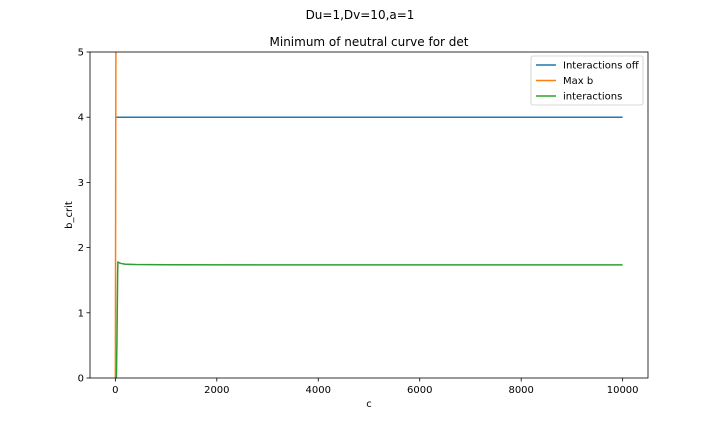 The width and height of the screenshot is (720, 432). I want to click on x-tick-label: 8000, so click(520, 390).